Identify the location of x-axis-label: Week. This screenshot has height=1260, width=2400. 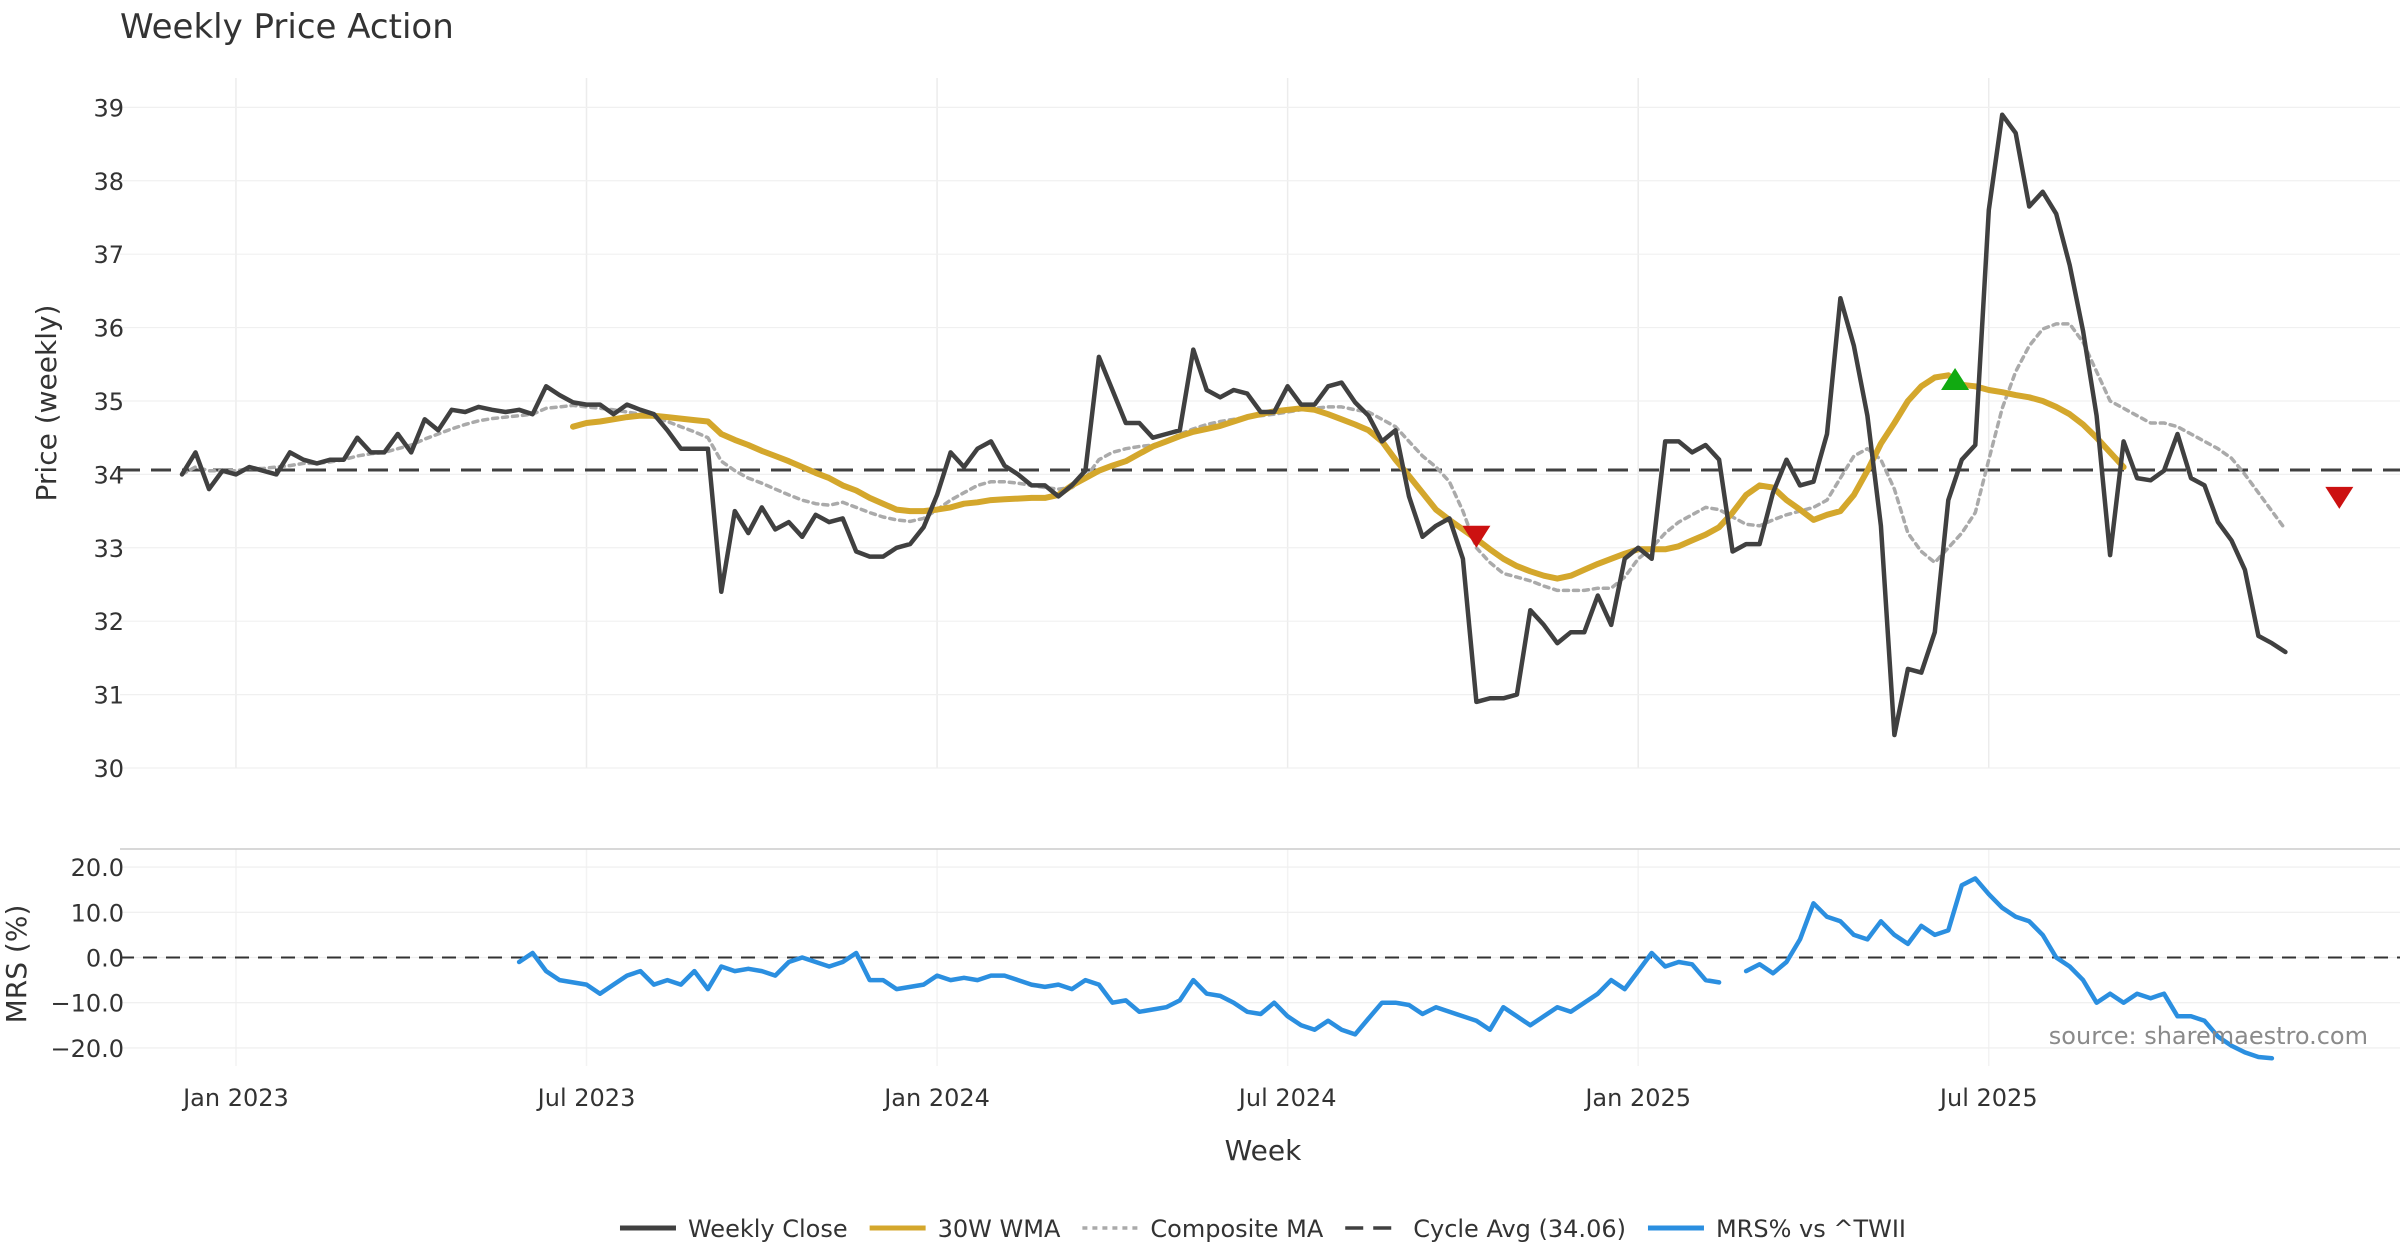
(1263, 1150).